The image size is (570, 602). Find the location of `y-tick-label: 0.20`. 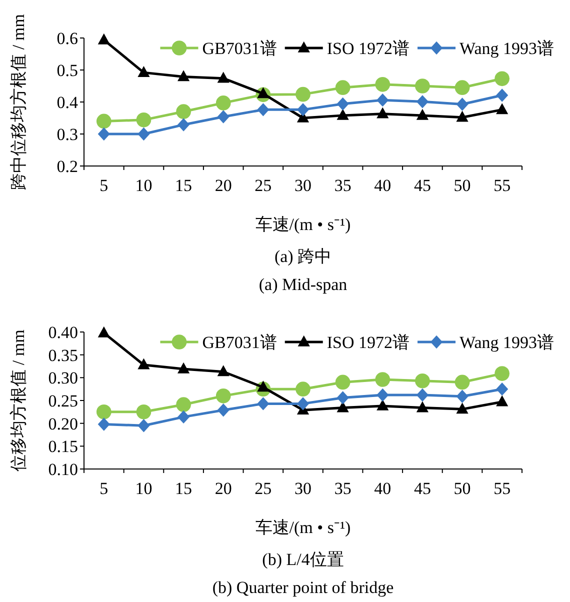

y-tick-label: 0.20 is located at coordinates (63, 424).